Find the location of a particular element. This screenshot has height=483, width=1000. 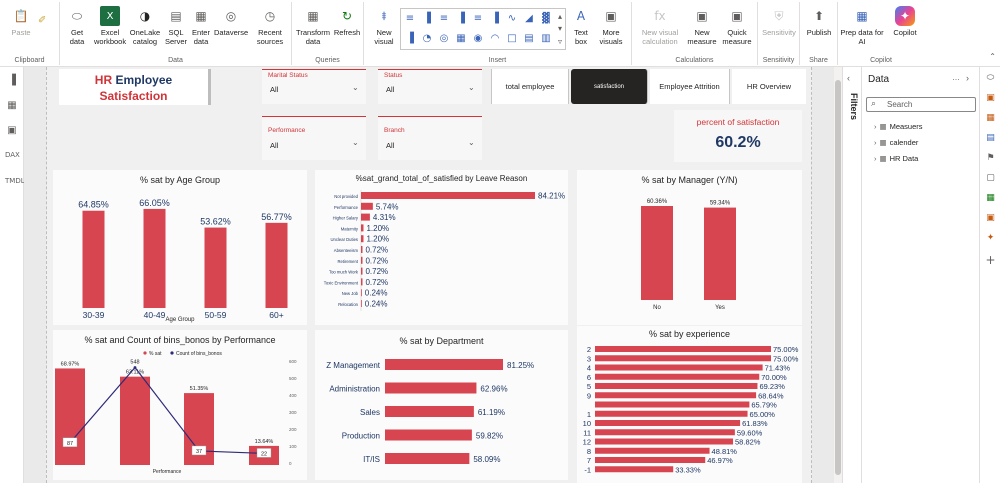

format-icon: ▦ is located at coordinates (990, 118).